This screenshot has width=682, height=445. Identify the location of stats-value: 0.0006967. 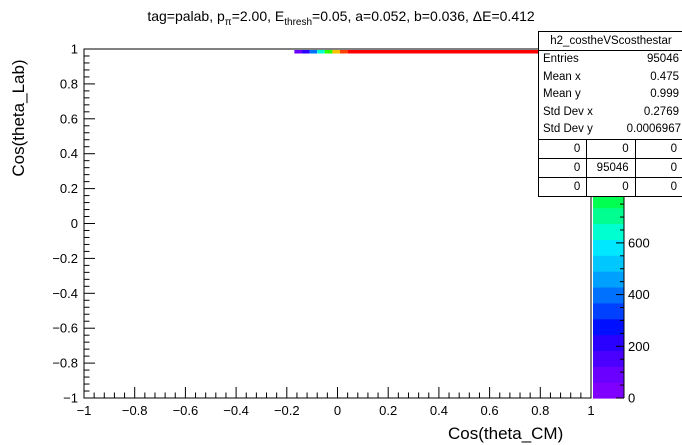
(653, 129).